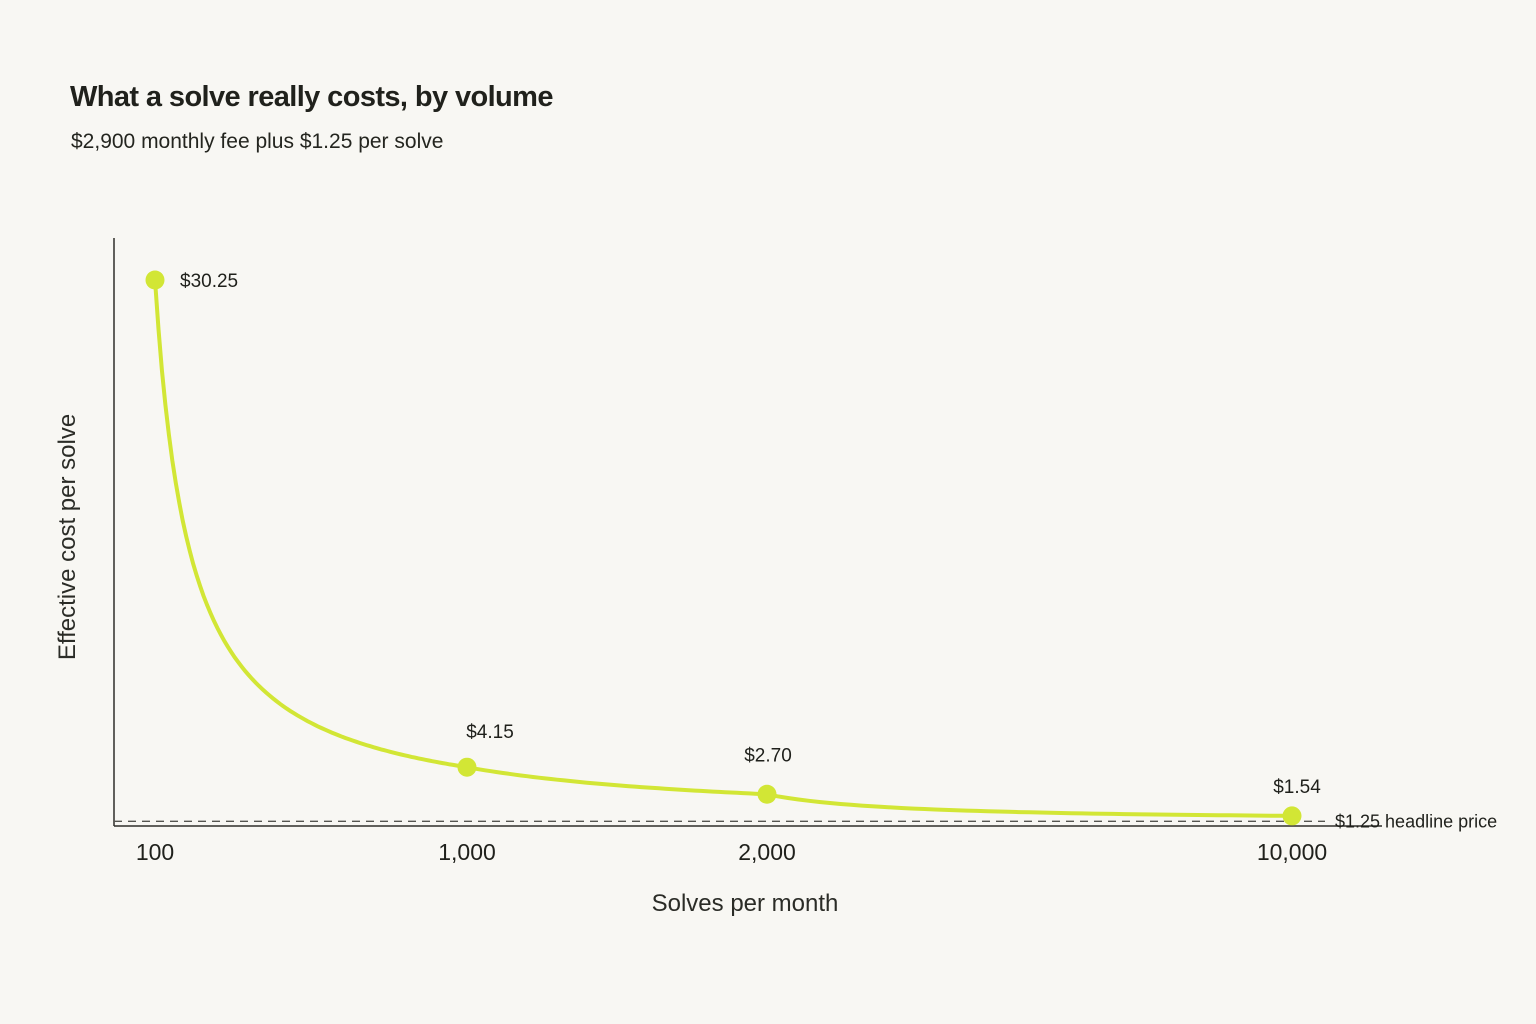 This screenshot has width=1536, height=1024. Describe the element at coordinates (490, 732) in the screenshot. I see `data-value-label: $4.15` at that location.